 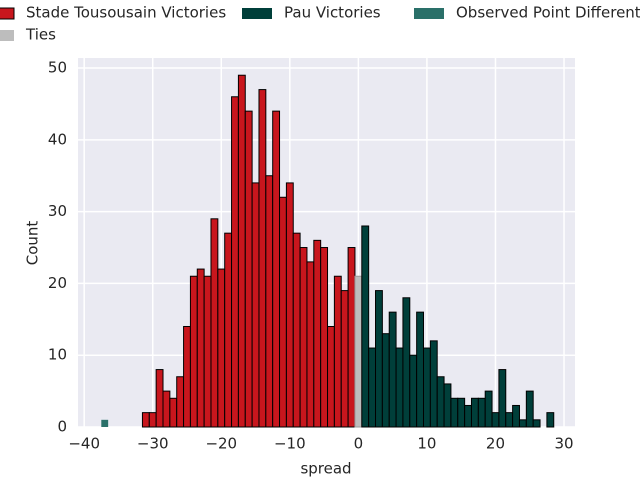 I want to click on y-tick-label: 40, so click(x=57, y=139).